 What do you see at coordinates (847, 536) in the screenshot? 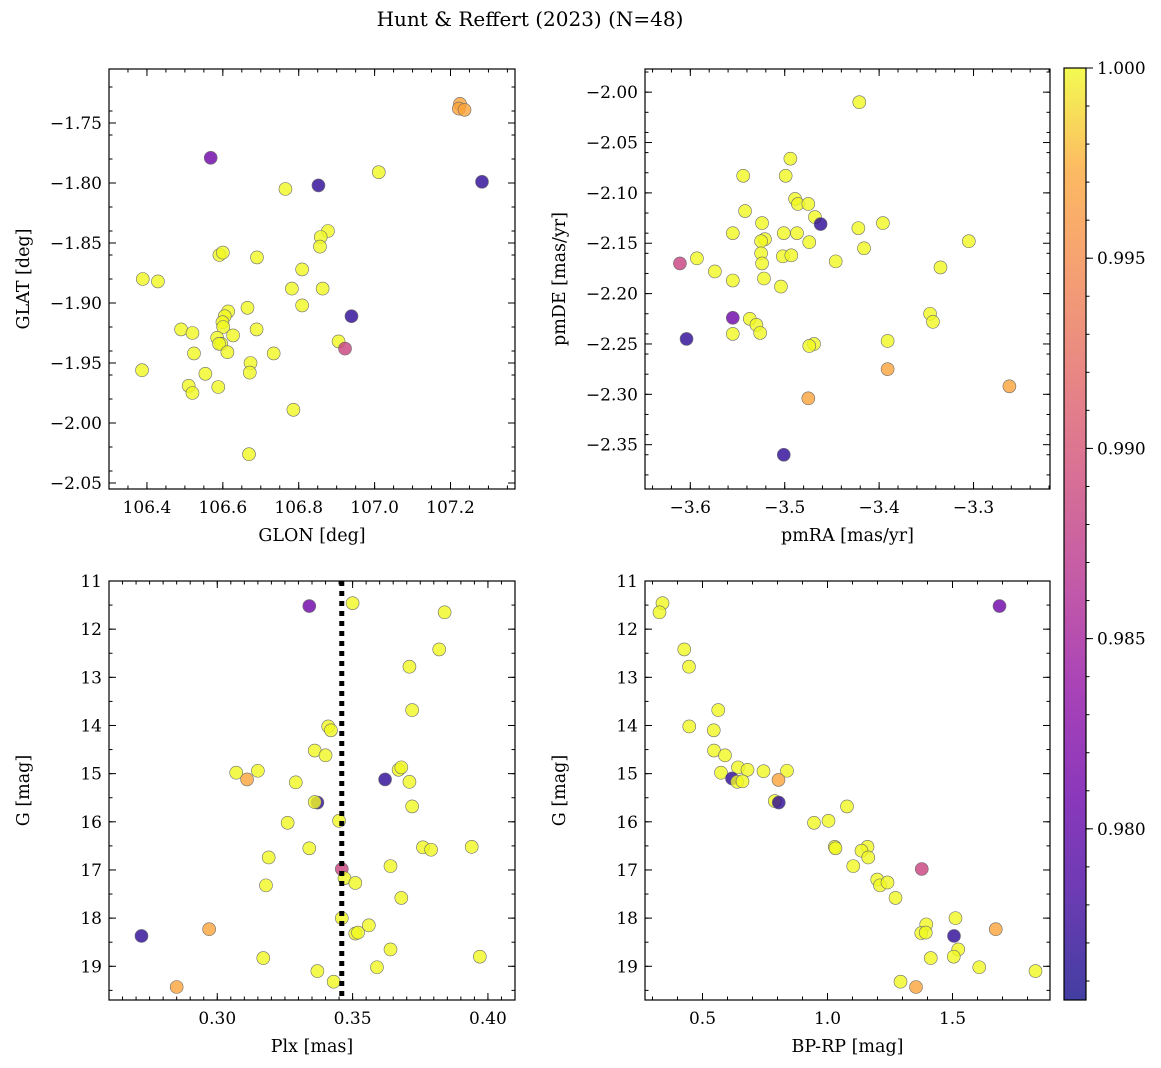
I see `x-axis-label: pmRA [mas/yr]` at bounding box center [847, 536].